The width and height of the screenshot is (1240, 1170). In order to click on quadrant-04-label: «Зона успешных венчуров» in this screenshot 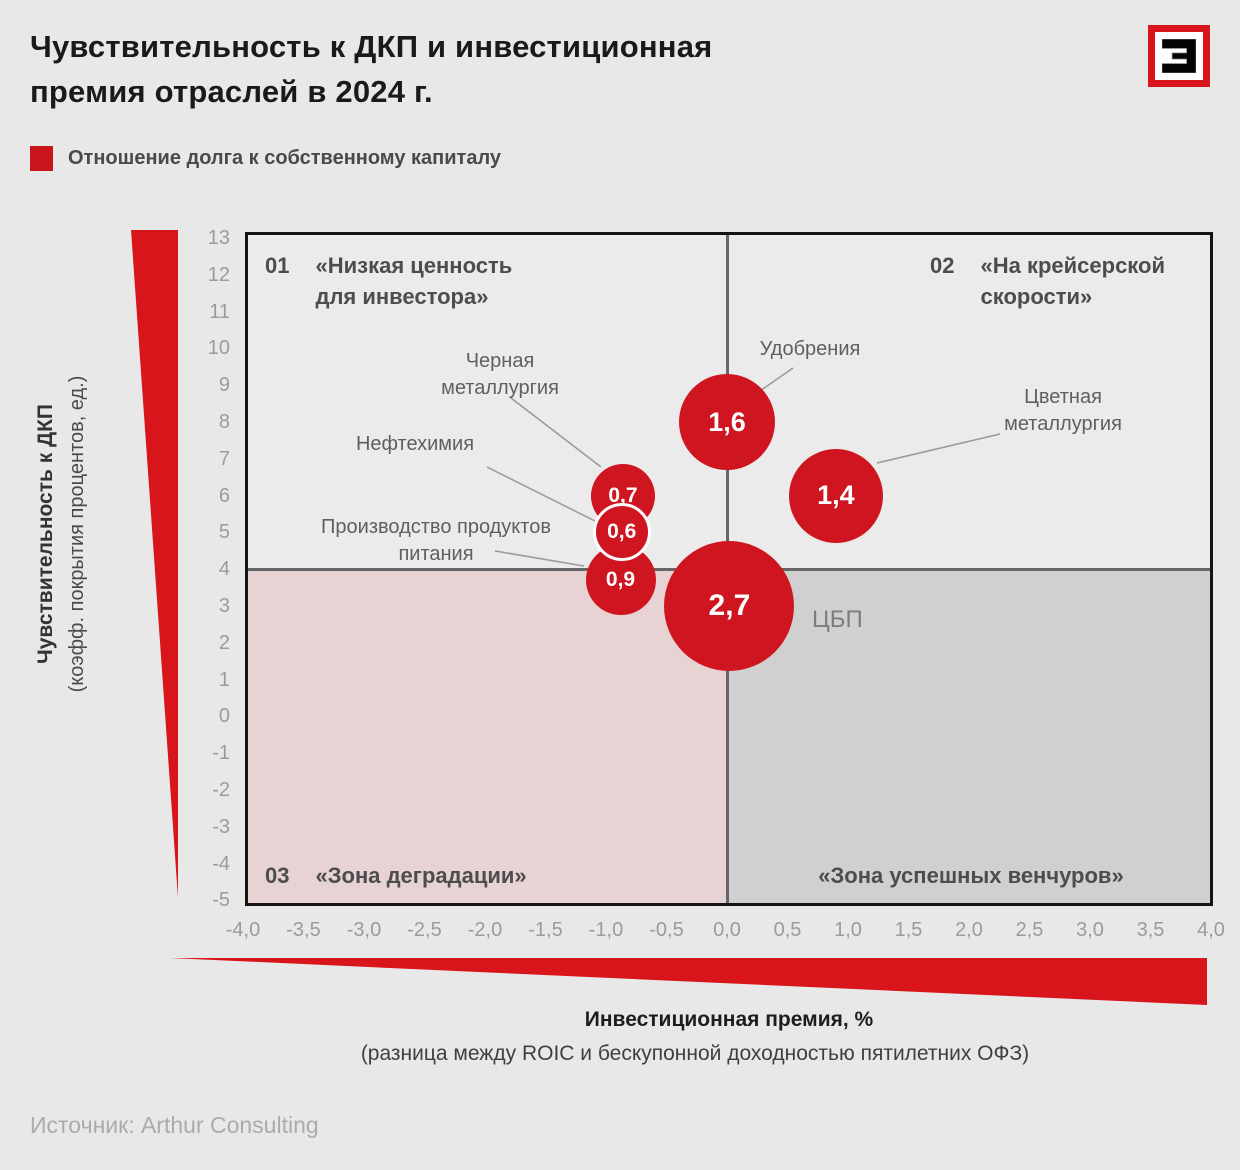, I will do `click(971, 875)`.